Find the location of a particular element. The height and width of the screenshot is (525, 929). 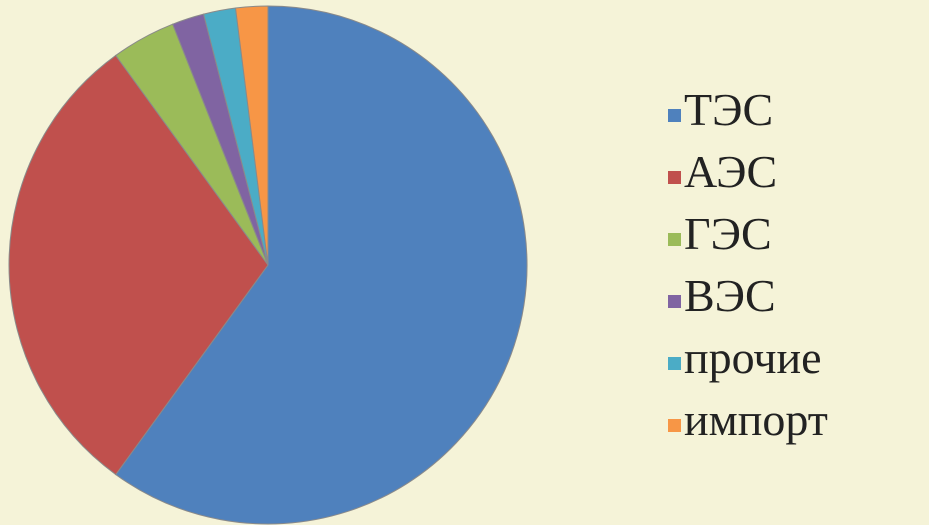

legend-label-2: АЭС is located at coordinates (730, 171).